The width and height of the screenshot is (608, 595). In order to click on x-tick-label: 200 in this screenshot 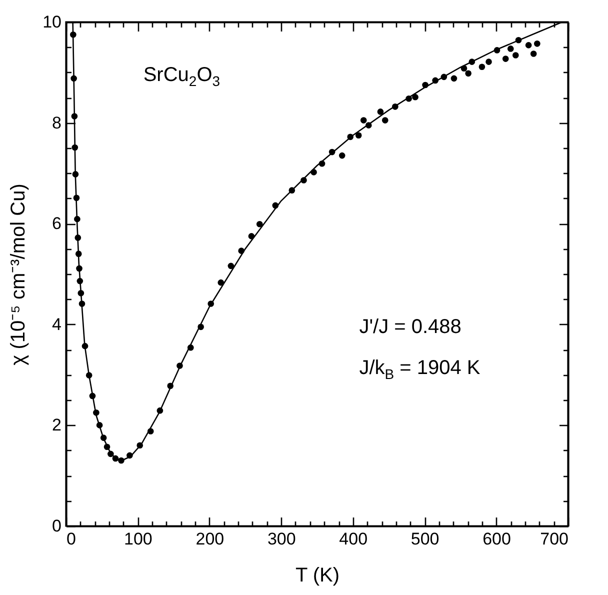, I will do `click(210, 539)`.